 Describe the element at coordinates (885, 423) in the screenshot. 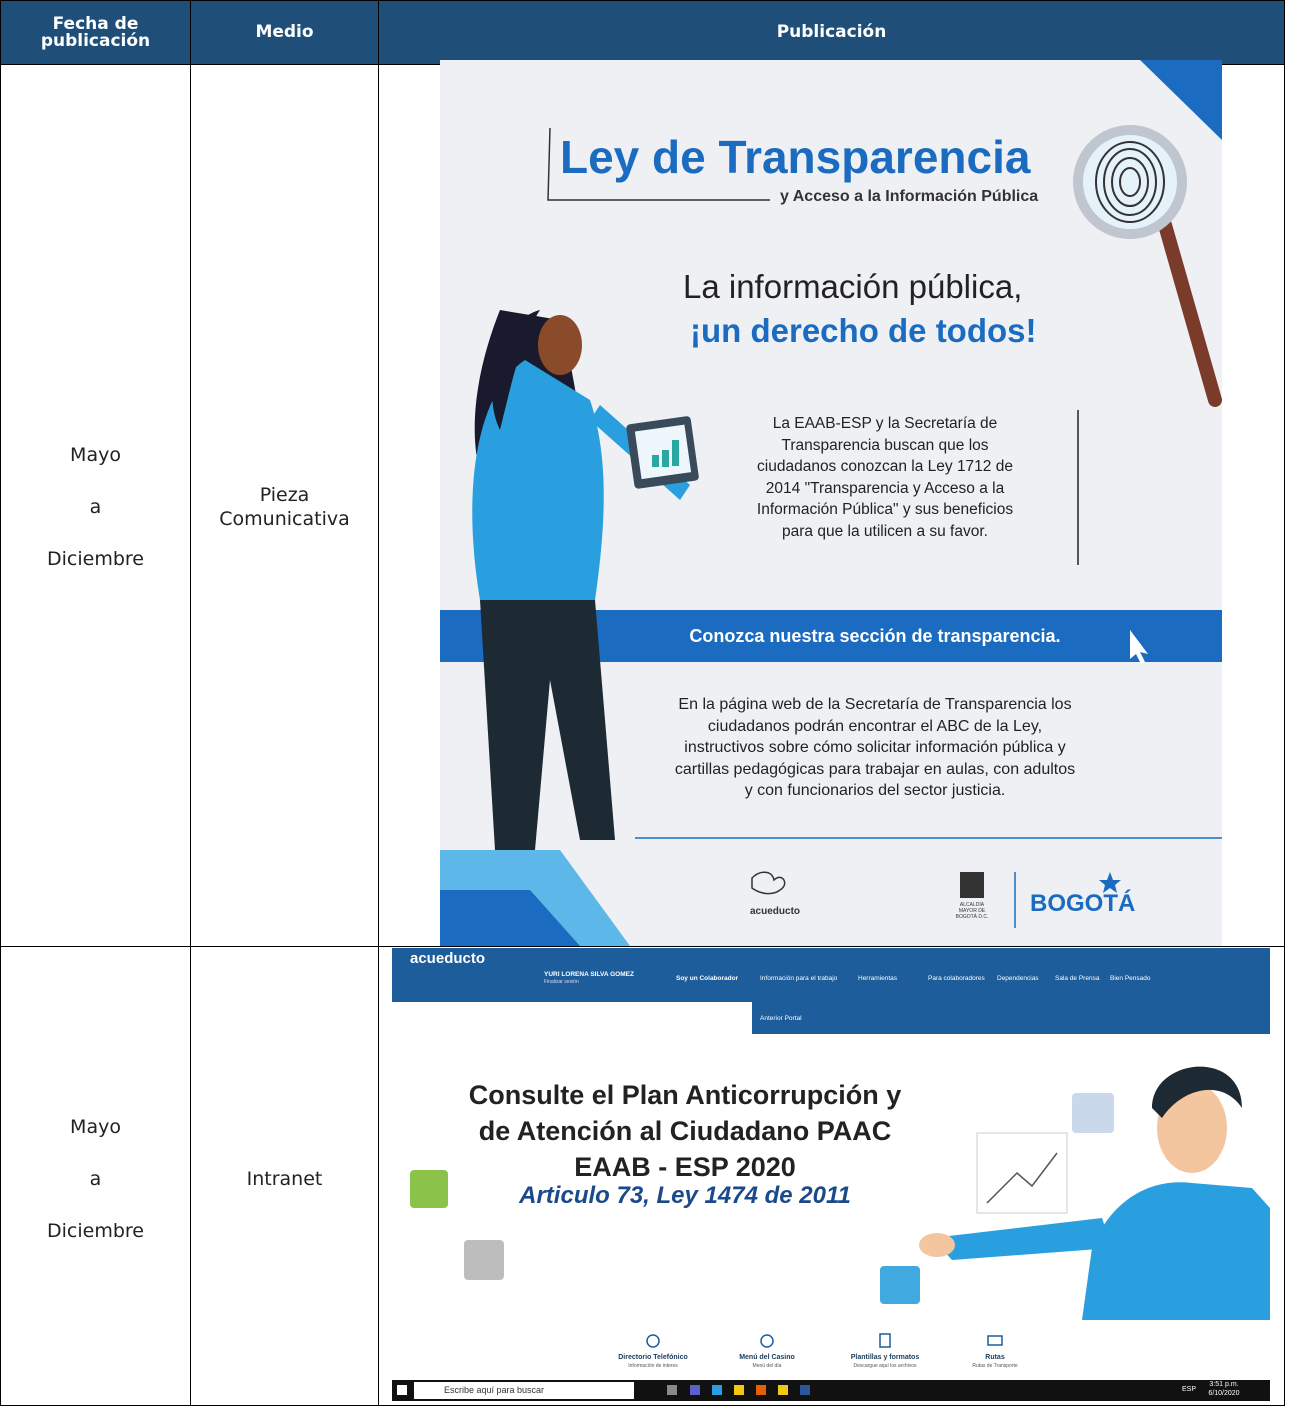

I see `body-line: La EAAB-ESP y la Secretaría de` at that location.